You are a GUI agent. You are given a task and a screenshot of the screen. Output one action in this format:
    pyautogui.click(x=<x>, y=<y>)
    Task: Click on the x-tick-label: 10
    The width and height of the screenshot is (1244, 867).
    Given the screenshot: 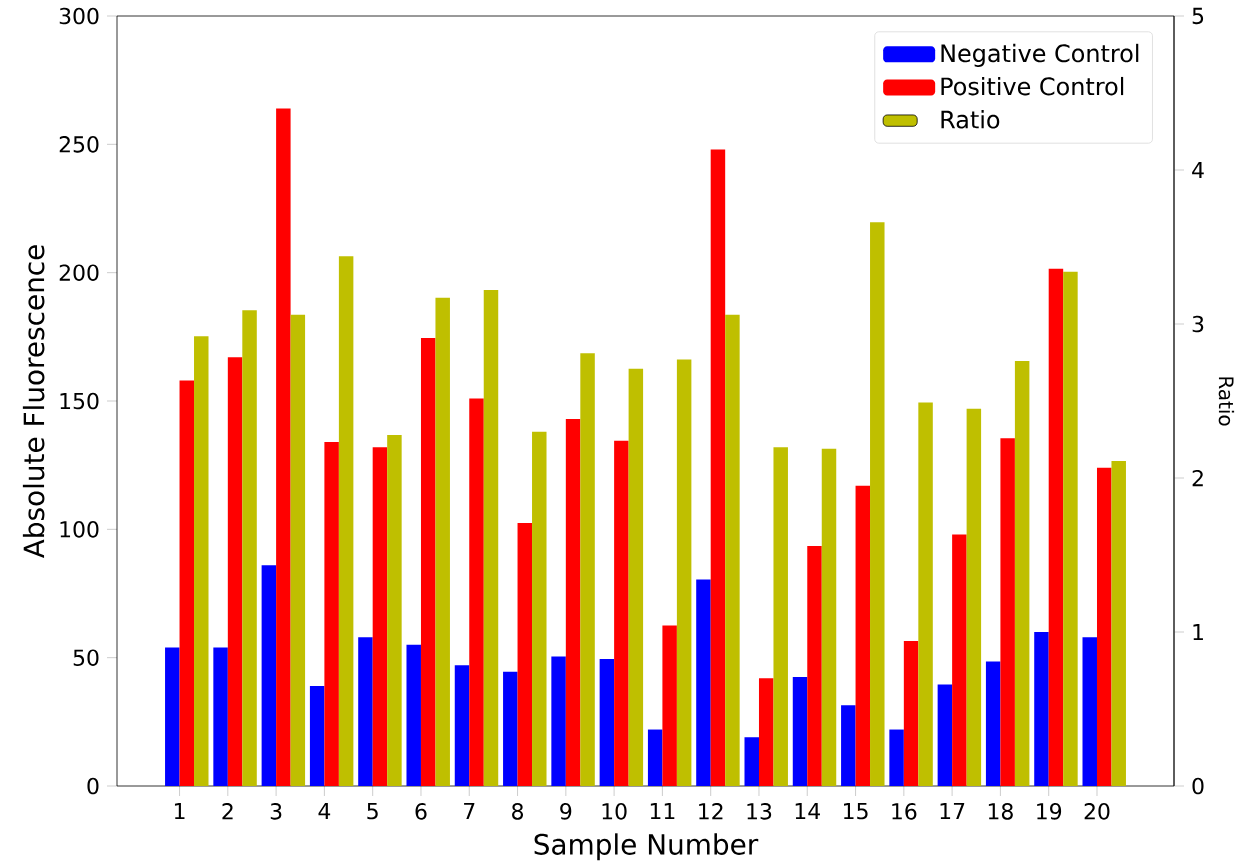 What is the action you would take?
    pyautogui.click(x=614, y=811)
    